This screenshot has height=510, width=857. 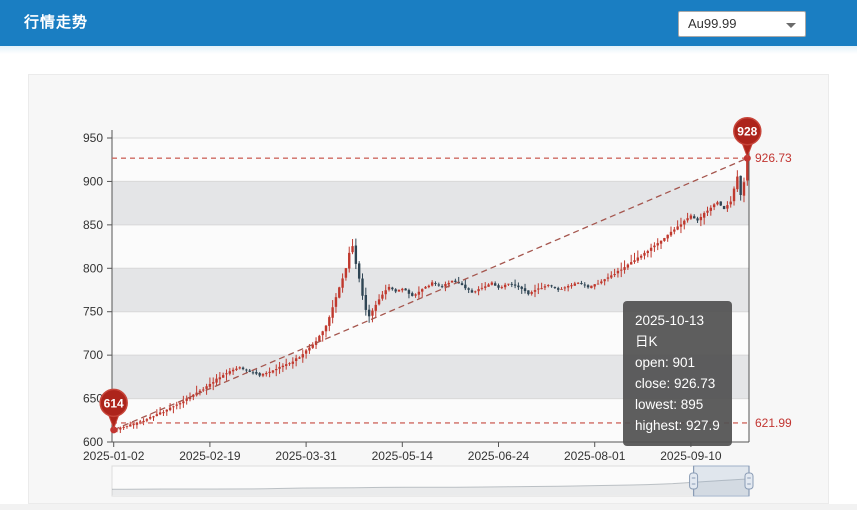 What do you see at coordinates (428, 507) in the screenshot?
I see `page-footer-strip` at bounding box center [428, 507].